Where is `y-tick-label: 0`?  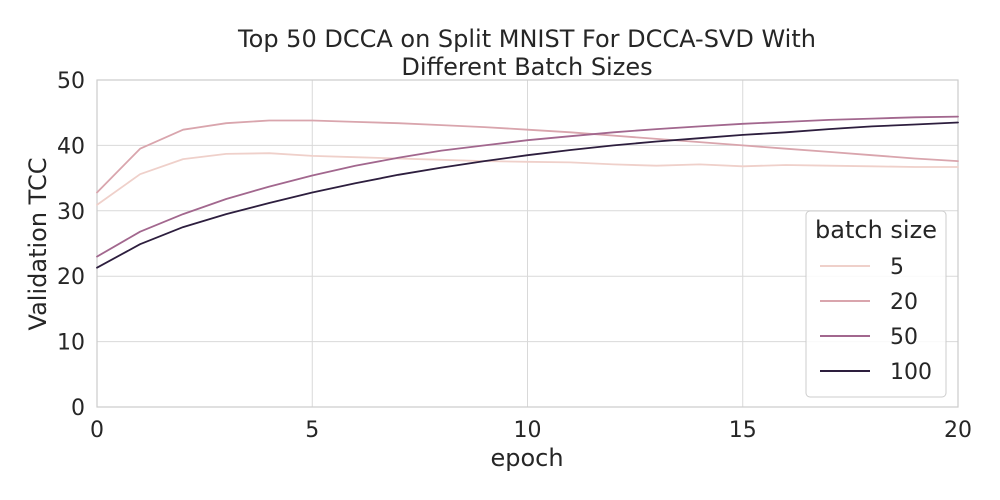
y-tick-label: 0 is located at coordinates (78, 408).